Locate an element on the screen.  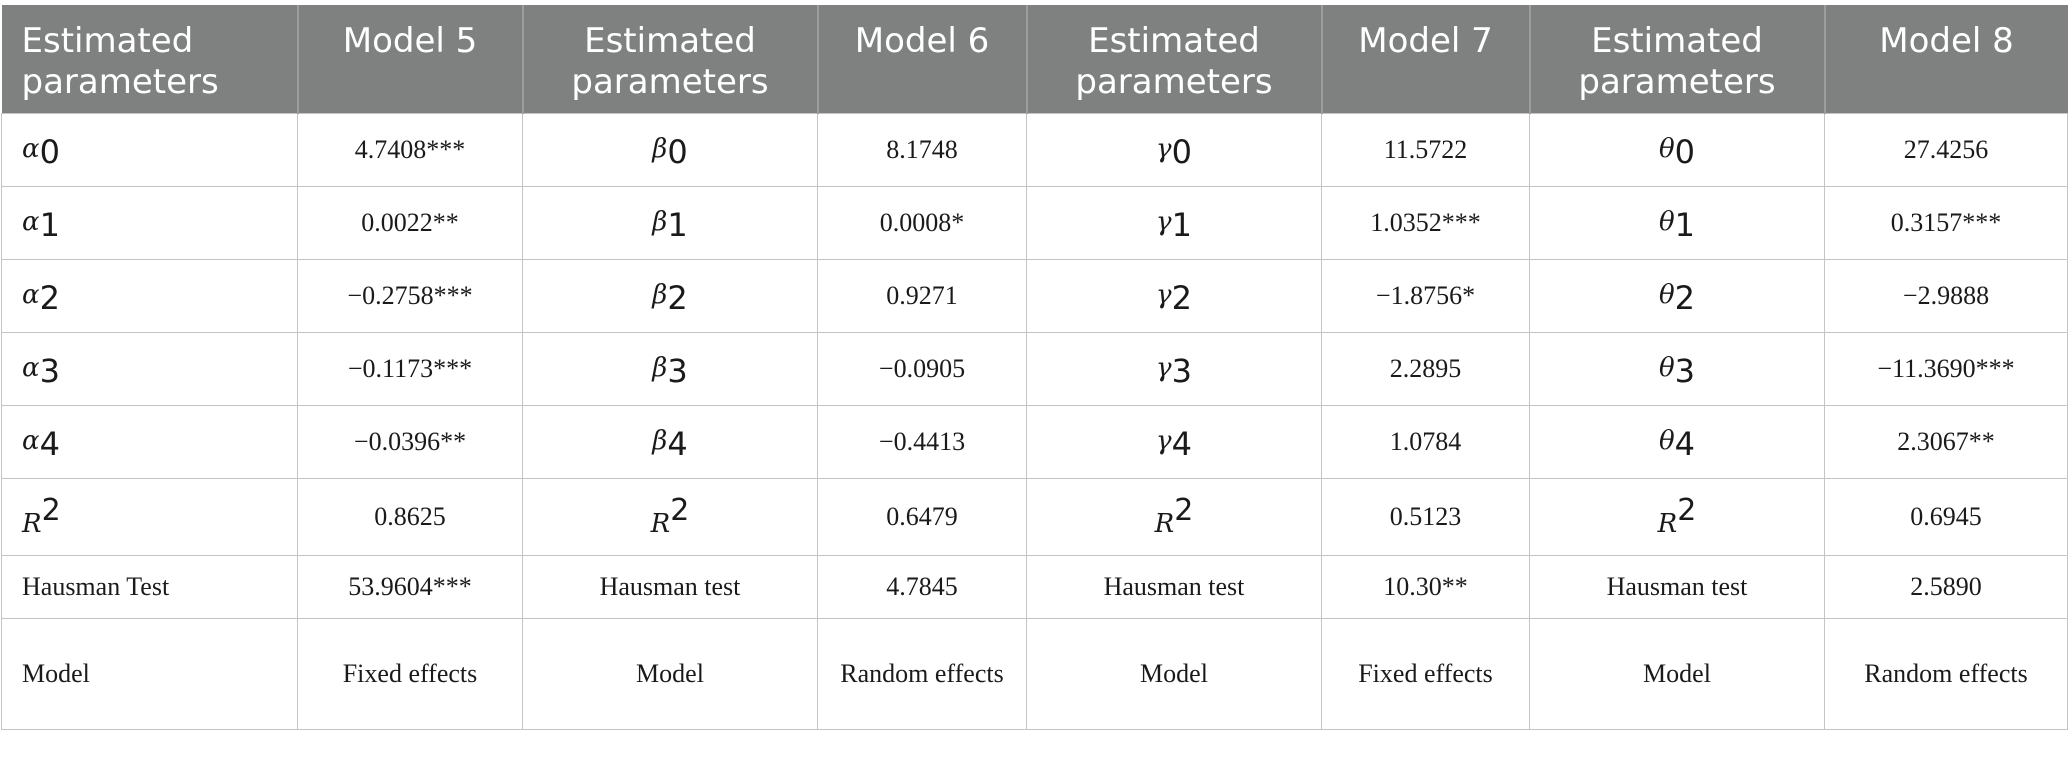
model-8-value: 27.4256 is located at coordinates (1946, 150).